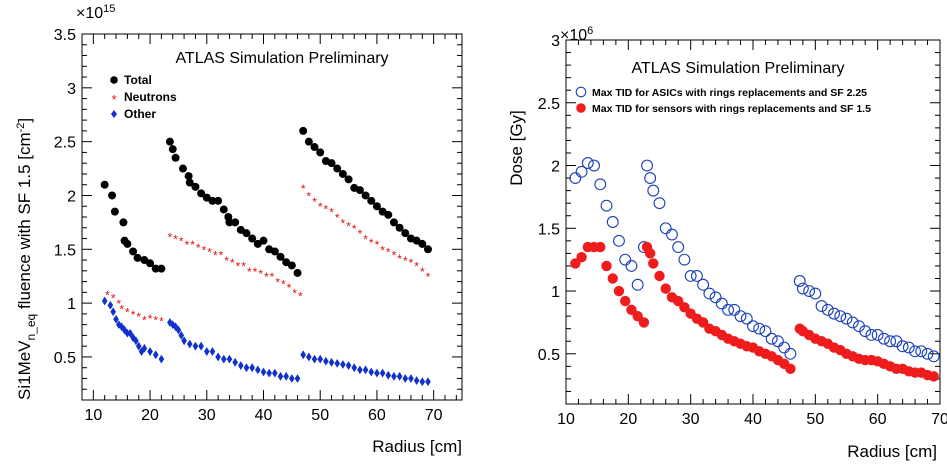 This screenshot has height=466, width=947. What do you see at coordinates (281, 58) in the screenshot?
I see `chart-title: ATLAS Simulation Preliminary` at bounding box center [281, 58].